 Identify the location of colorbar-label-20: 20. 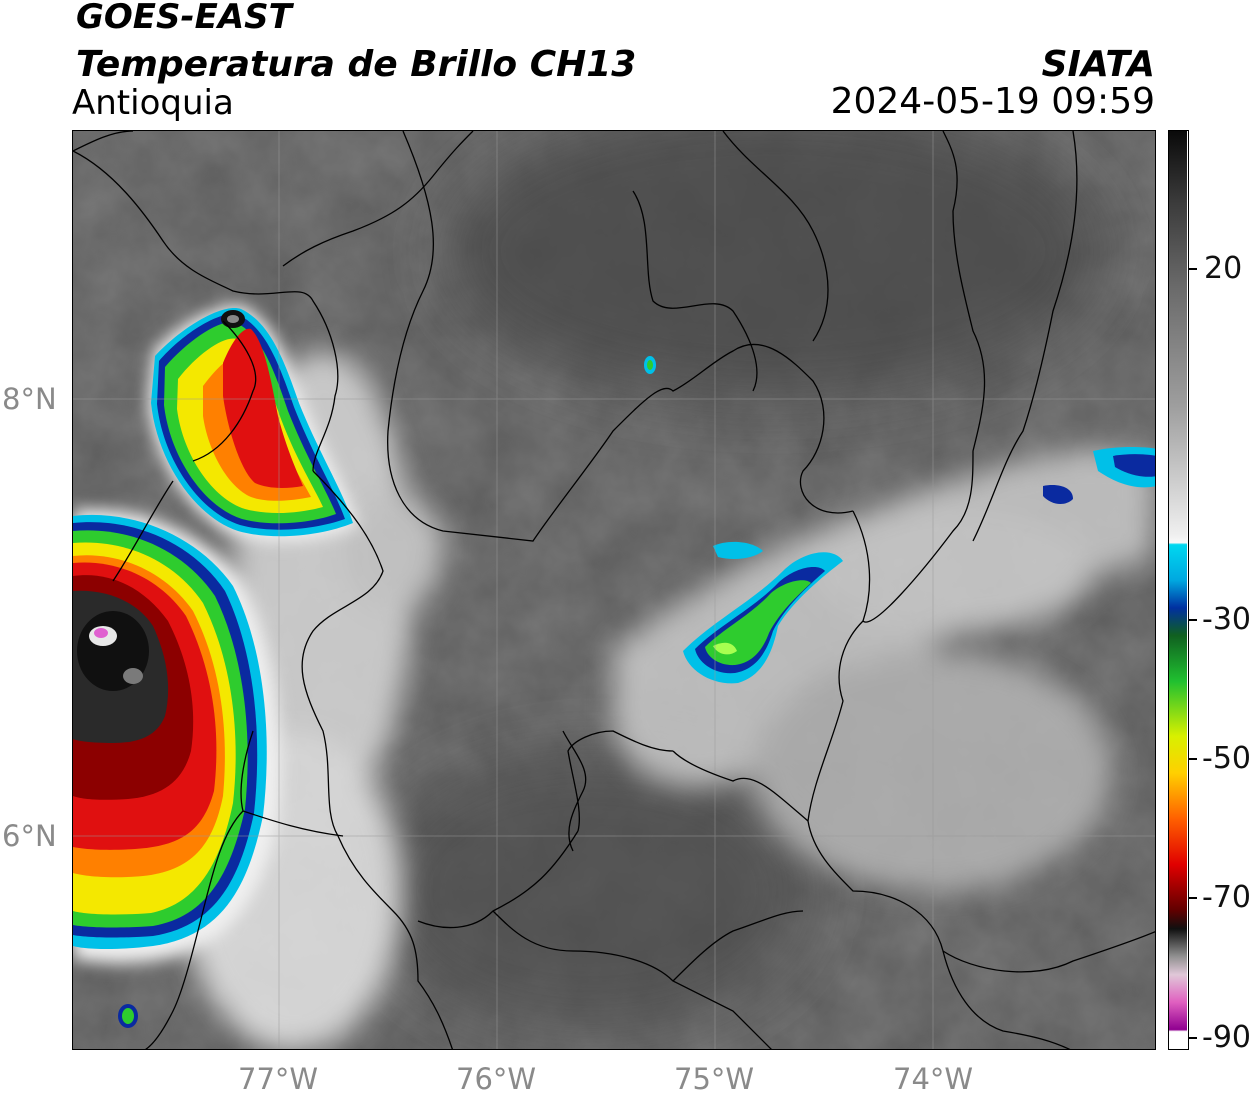
(1223, 268).